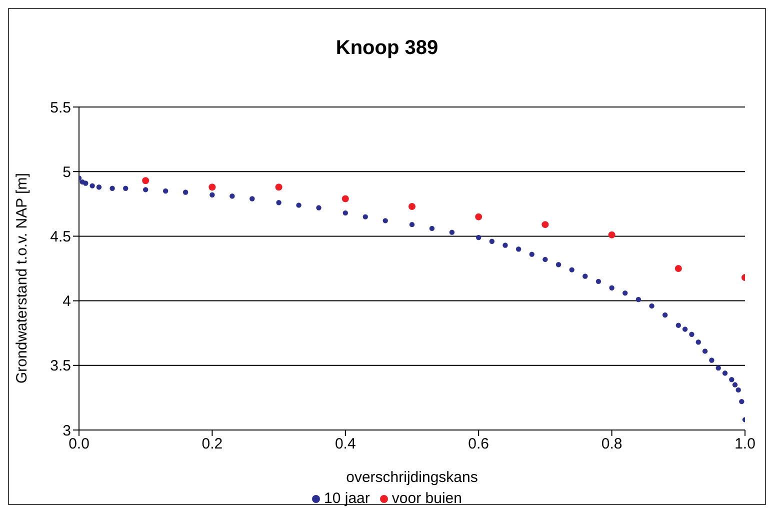 This screenshot has height=511, width=772. I want to click on y-axis-title: Grondwaterstand t.o.v. NAP [m], so click(21, 278).